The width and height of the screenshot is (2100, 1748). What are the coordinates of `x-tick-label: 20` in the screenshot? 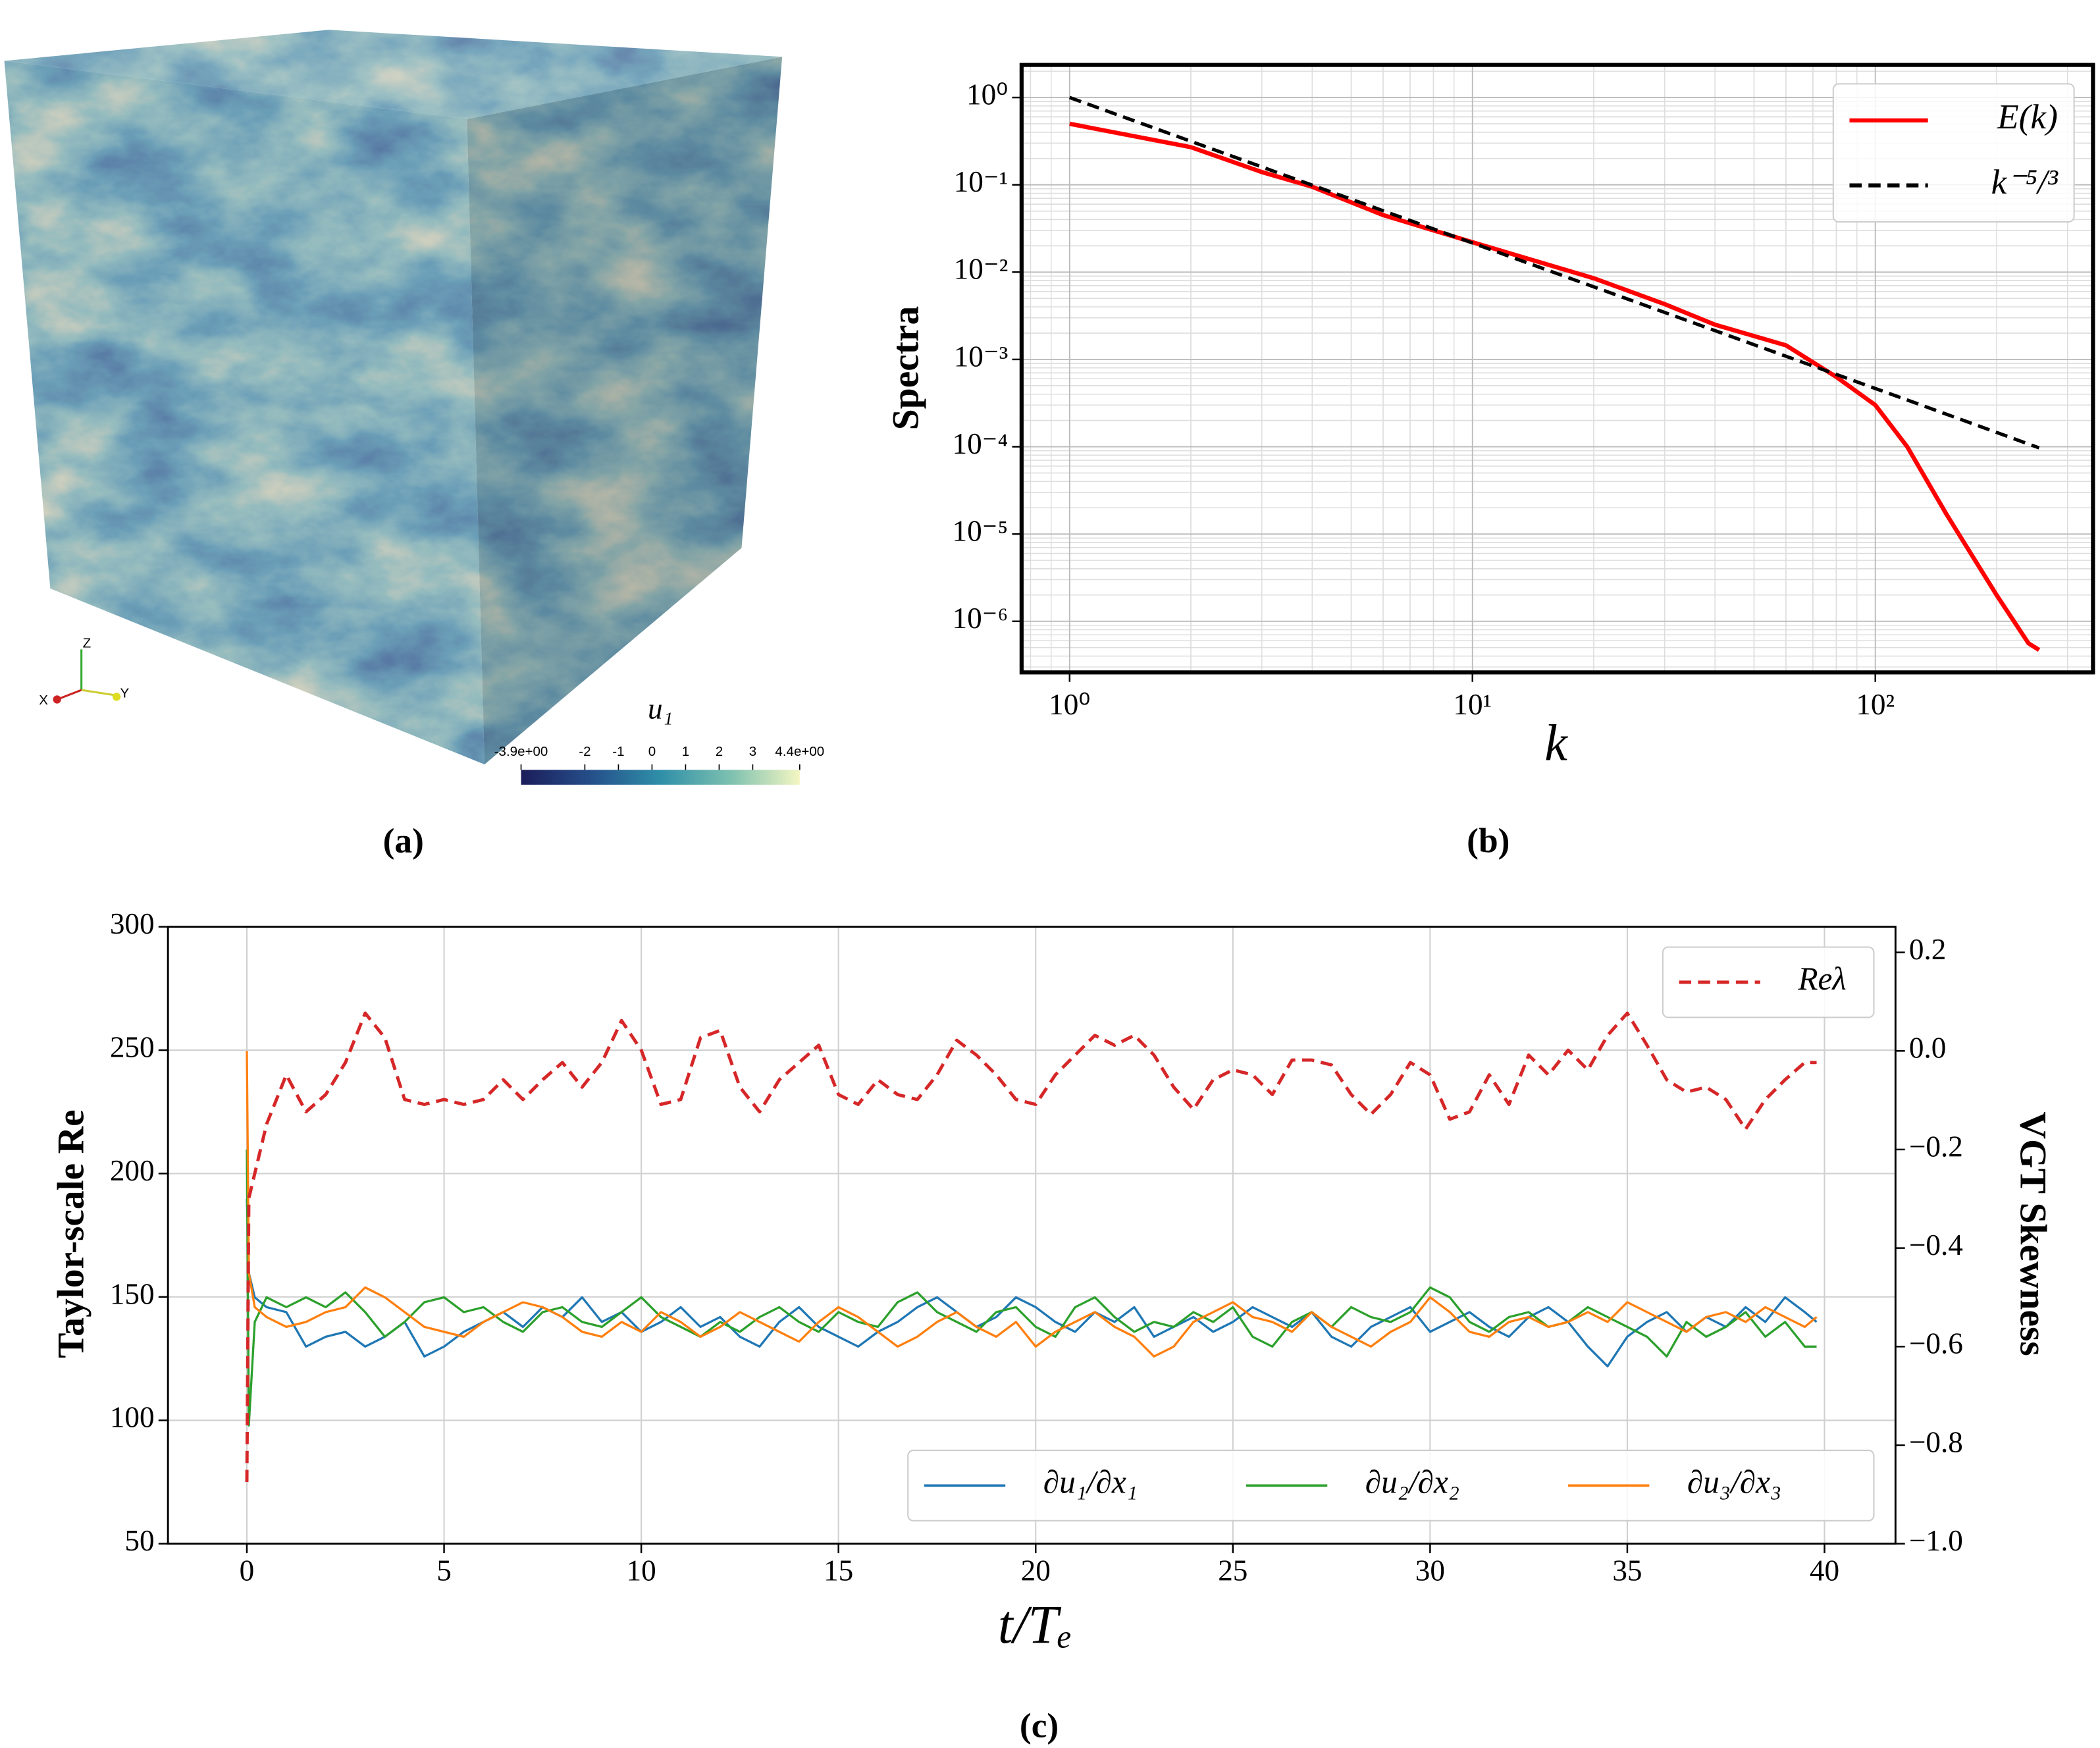 It's located at (1036, 1570).